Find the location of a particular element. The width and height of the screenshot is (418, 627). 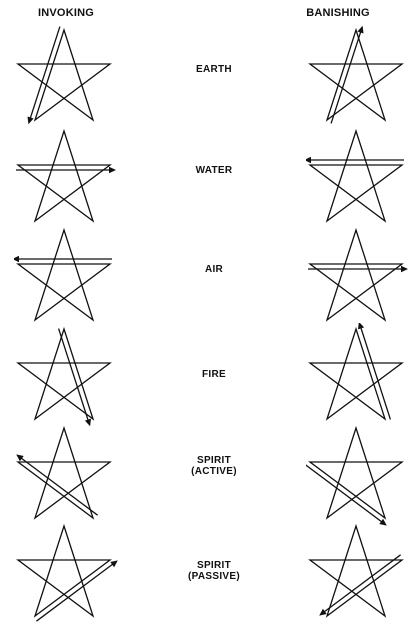

element-label-line: (ACTIVE) is located at coordinates (214, 471).